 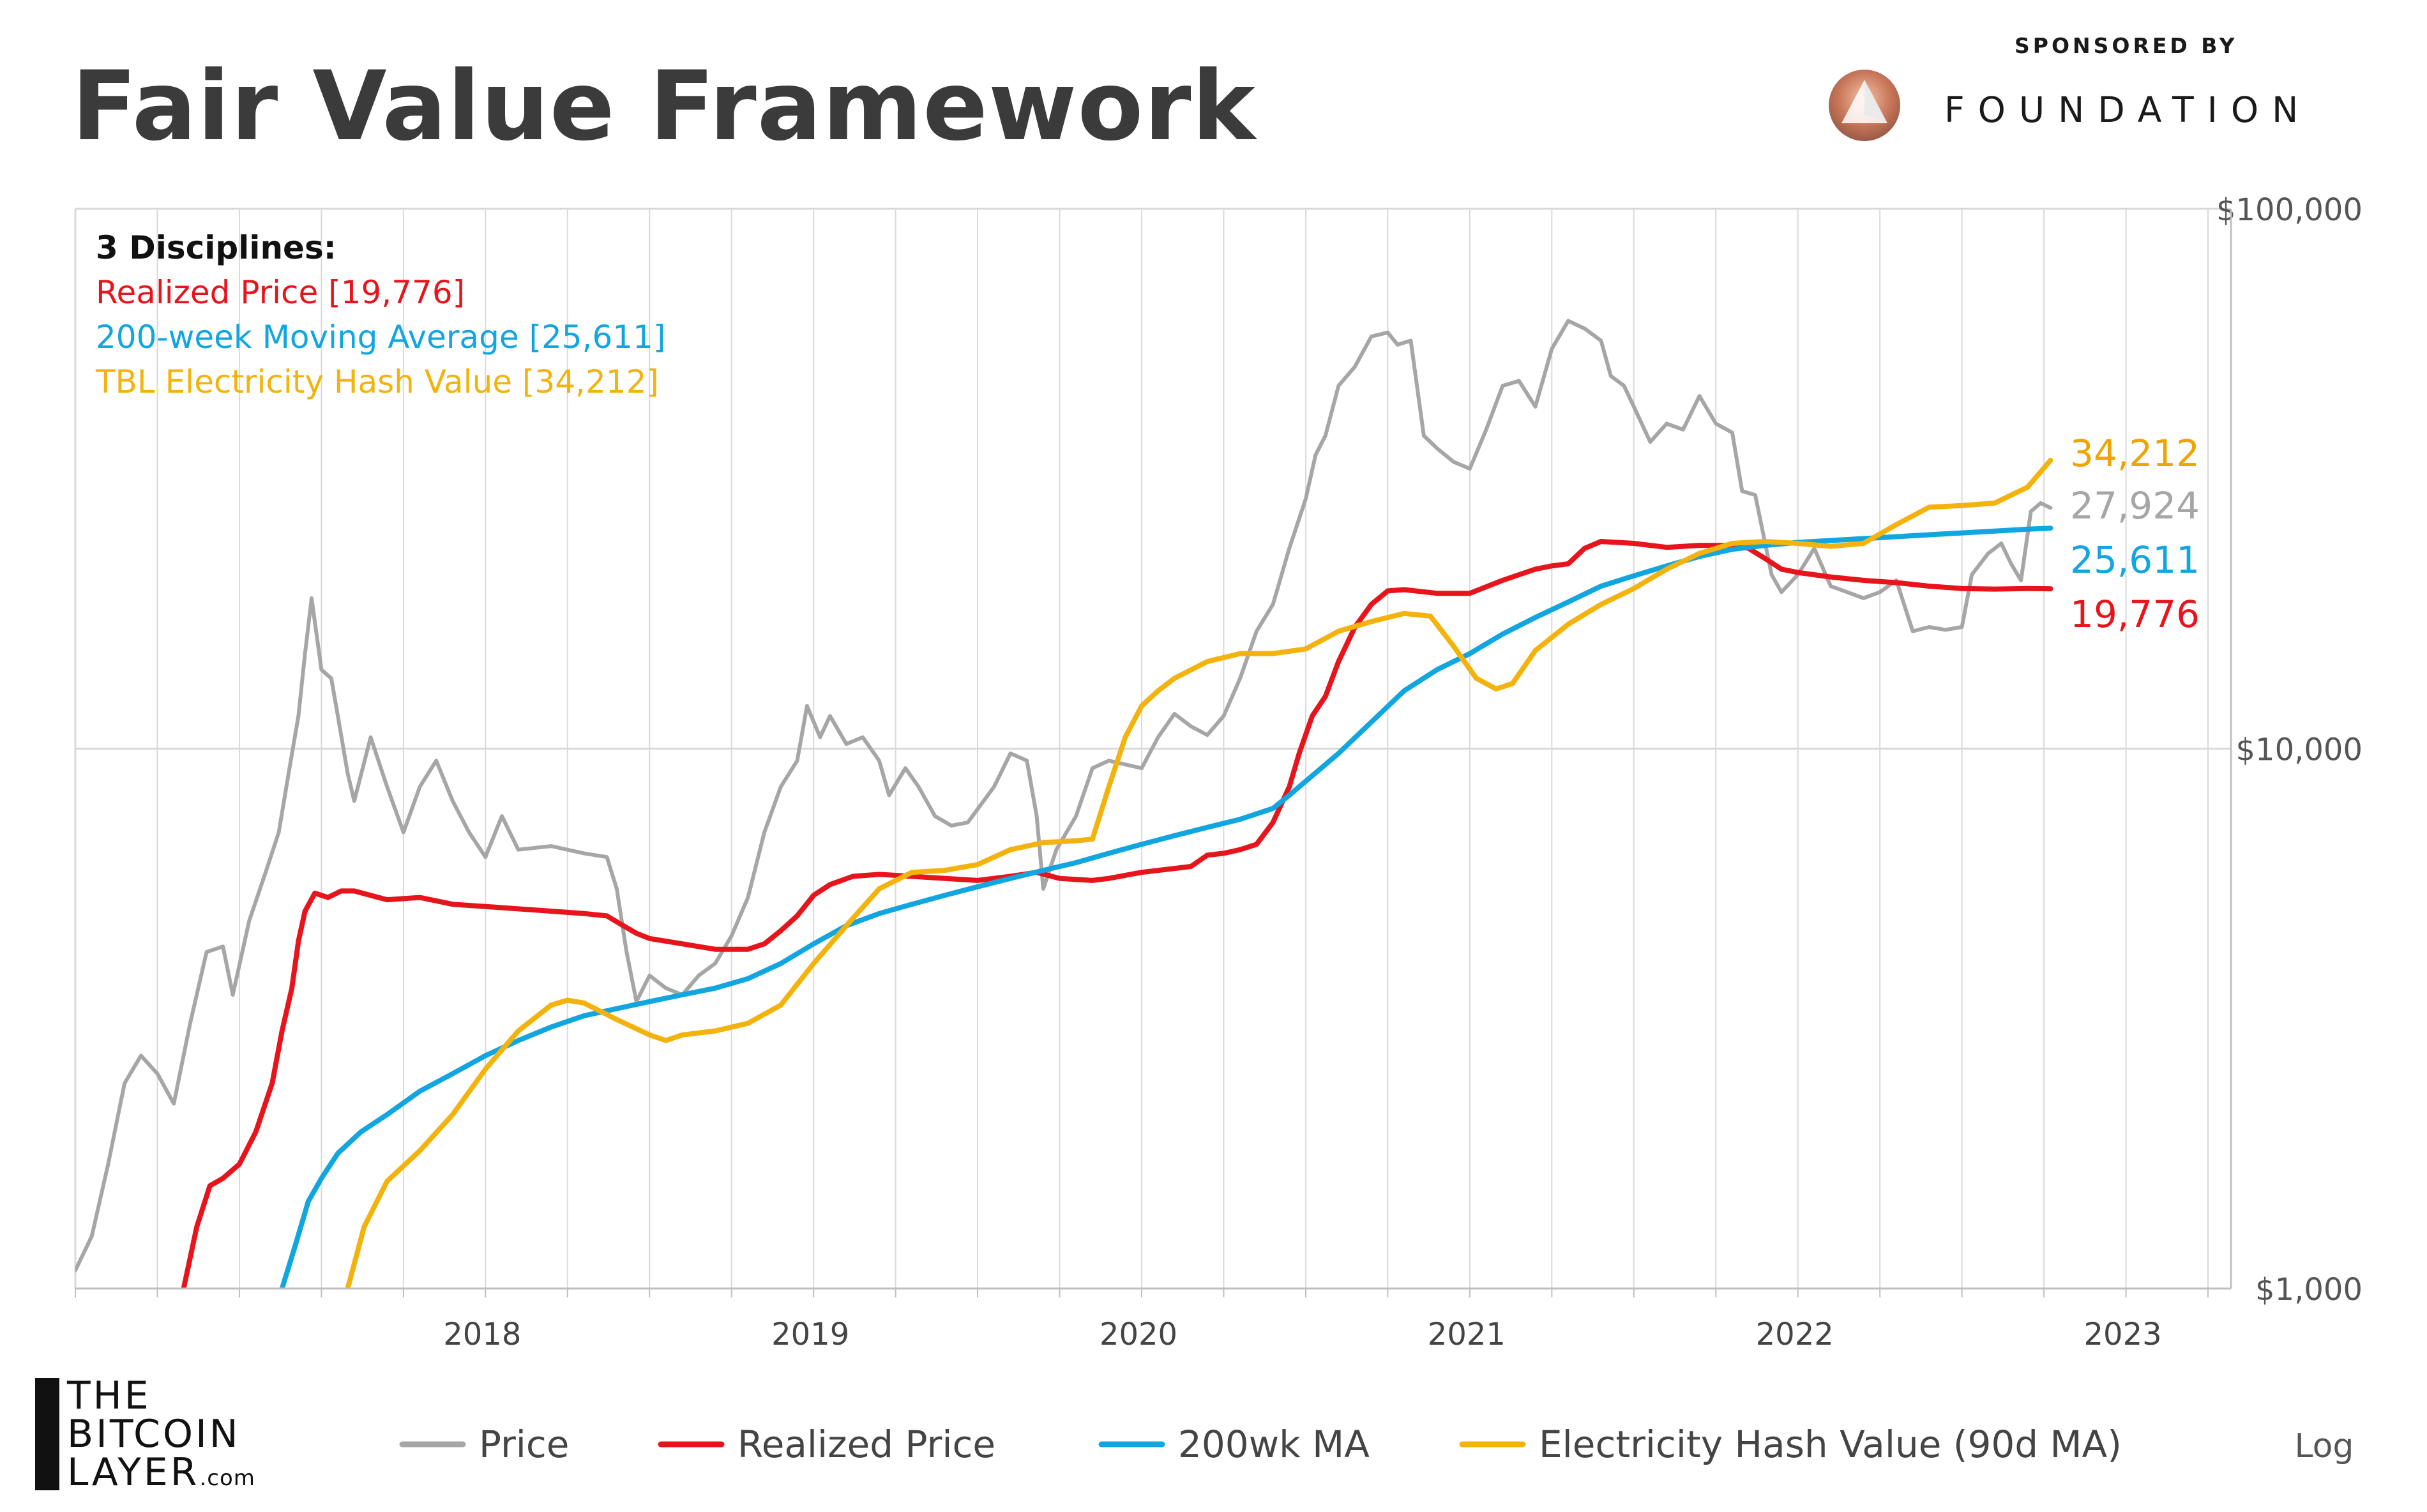 I want to click on sponsor-label: SPONSORED BY, so click(x=2126, y=45).